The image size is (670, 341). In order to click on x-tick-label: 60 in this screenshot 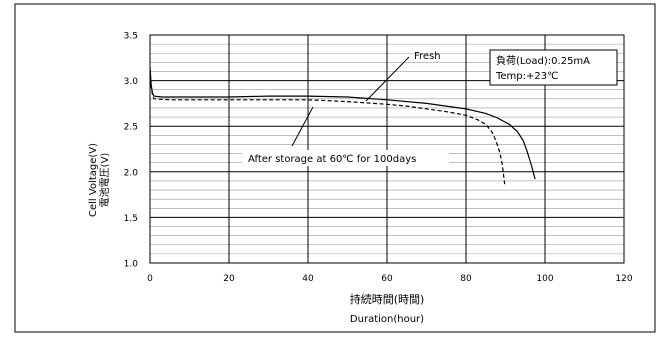, I will do `click(387, 279)`.